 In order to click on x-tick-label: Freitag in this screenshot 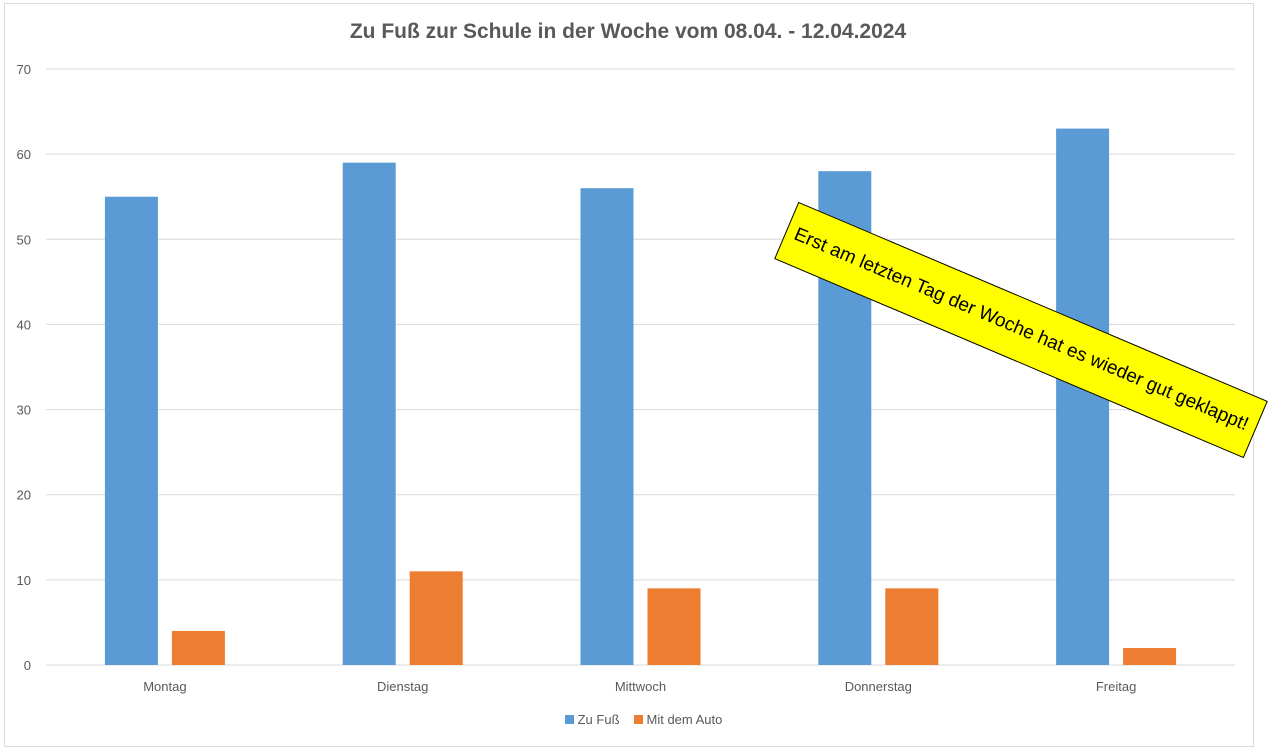, I will do `click(1116, 686)`.